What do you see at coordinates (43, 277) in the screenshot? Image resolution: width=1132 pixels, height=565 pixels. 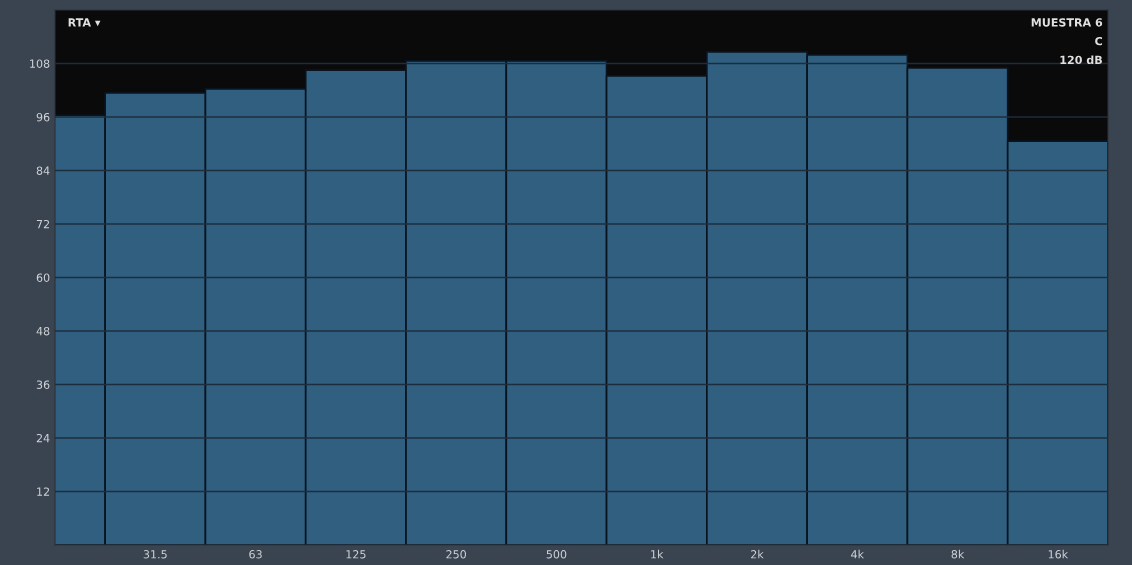 I see `y-tick-label: 60` at bounding box center [43, 277].